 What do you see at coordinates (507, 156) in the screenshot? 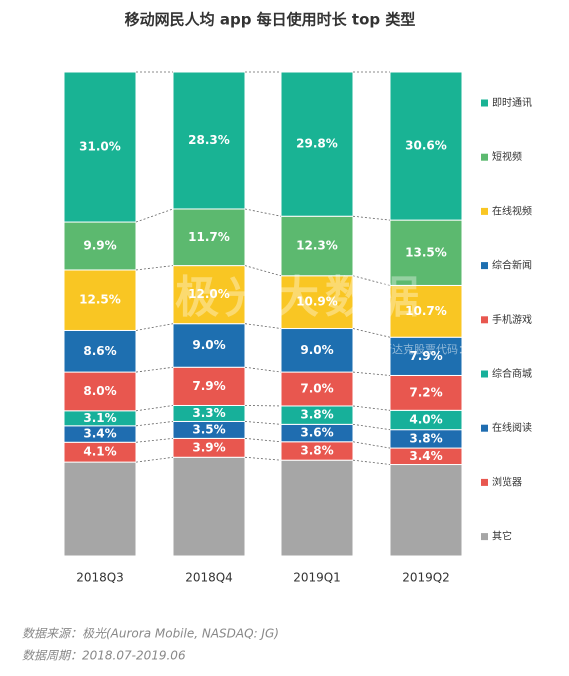
I see `legend-label: 短视频` at bounding box center [507, 156].